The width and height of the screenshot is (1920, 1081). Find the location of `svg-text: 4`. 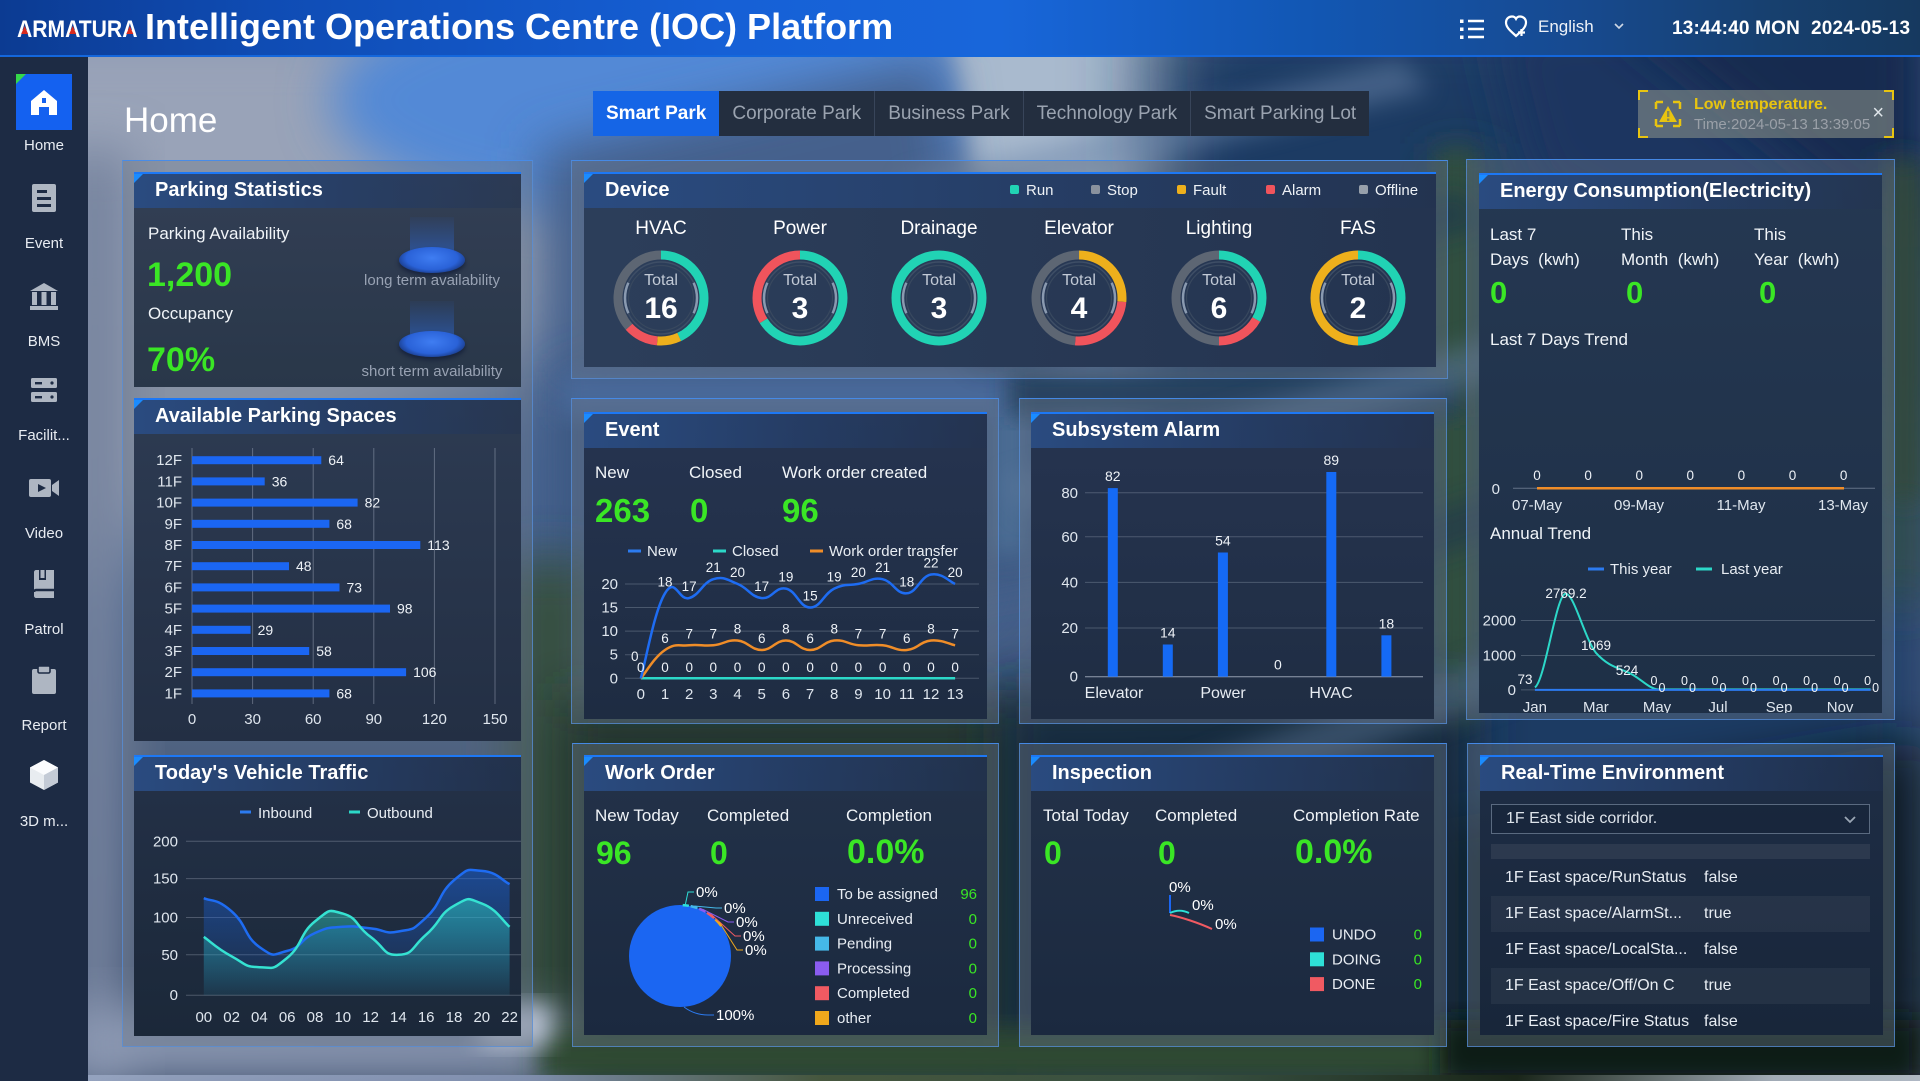

svg-text: 4 is located at coordinates (737, 694).